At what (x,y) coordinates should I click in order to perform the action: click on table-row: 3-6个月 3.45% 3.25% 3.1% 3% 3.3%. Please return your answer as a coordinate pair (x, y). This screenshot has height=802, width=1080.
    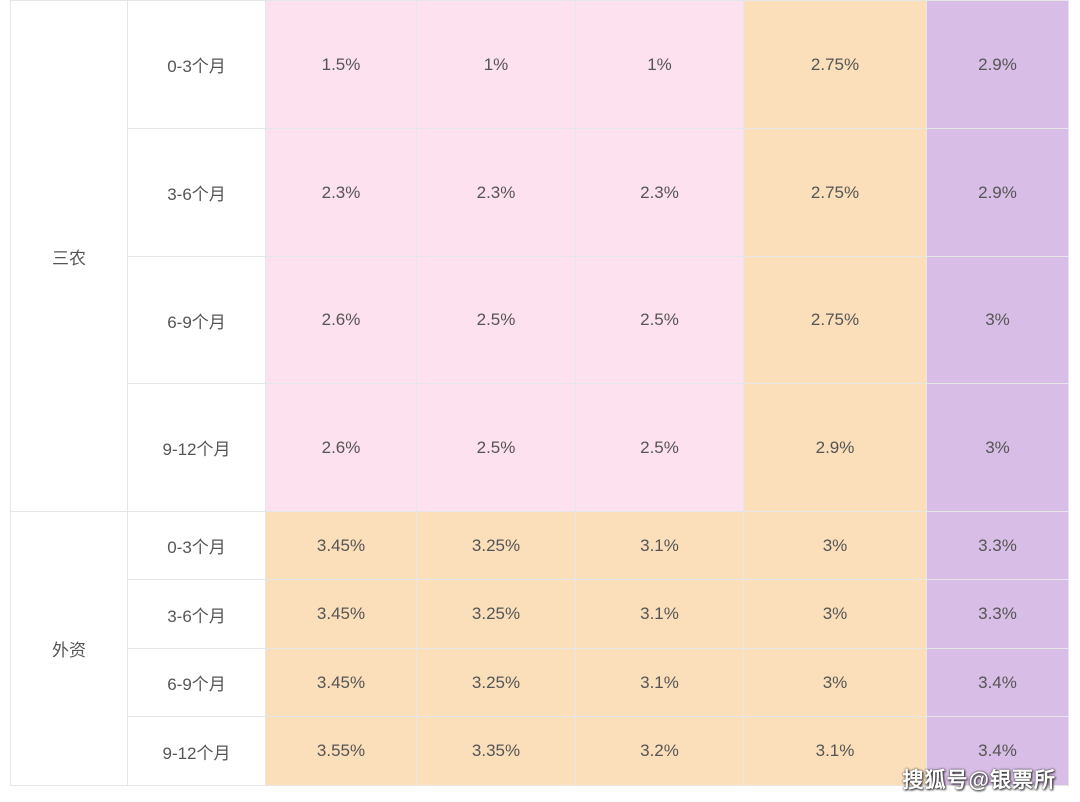
    Looking at the image, I should click on (540, 614).